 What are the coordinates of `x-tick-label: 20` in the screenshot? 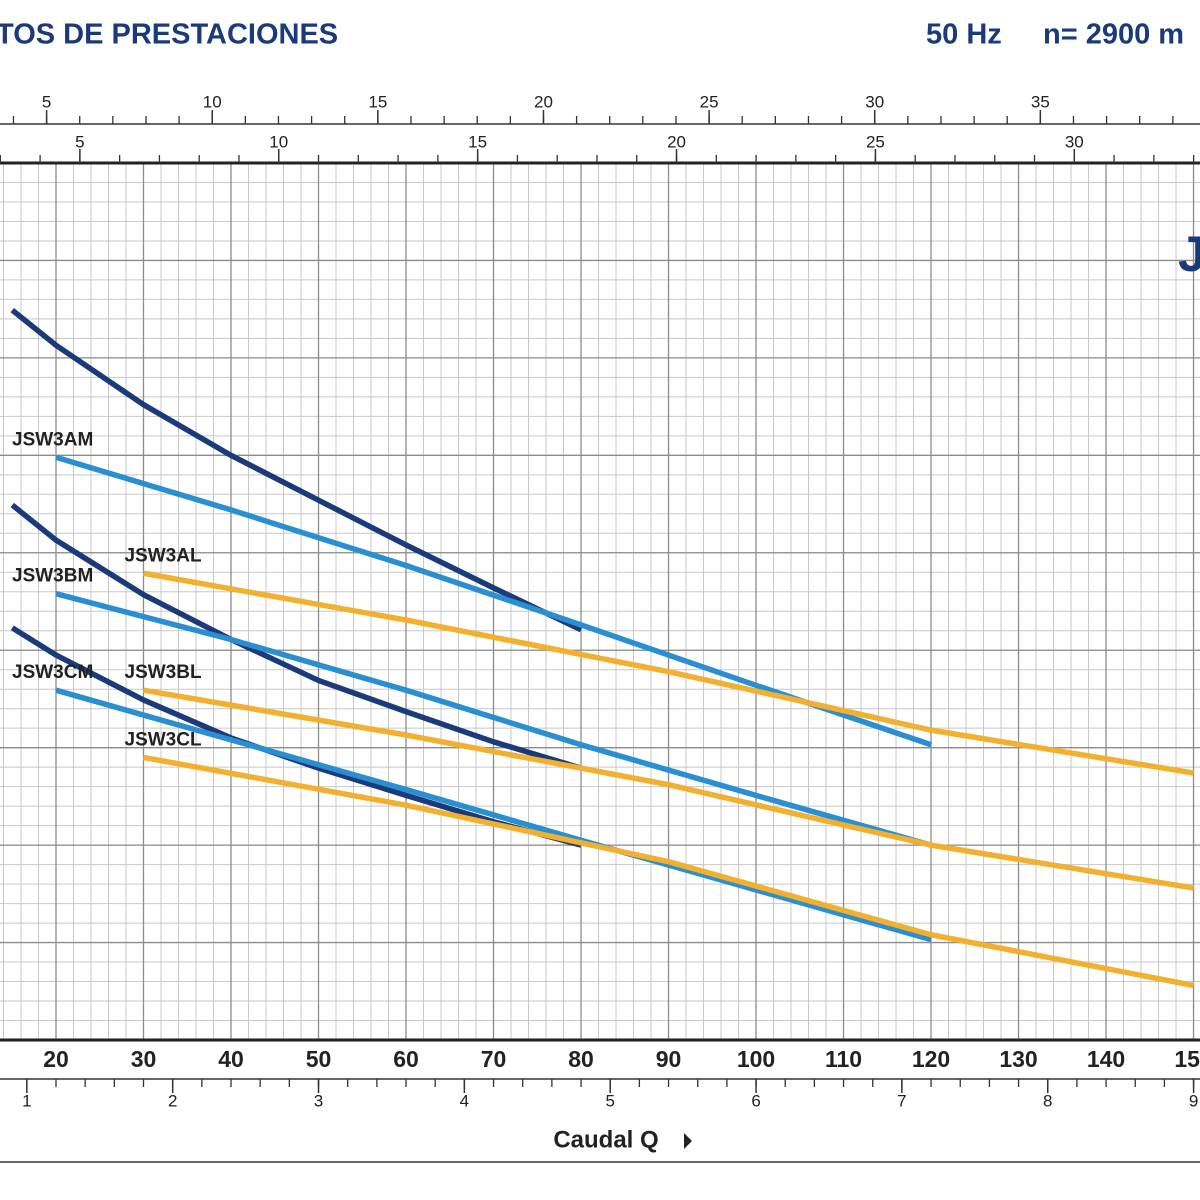 It's located at (56, 1059).